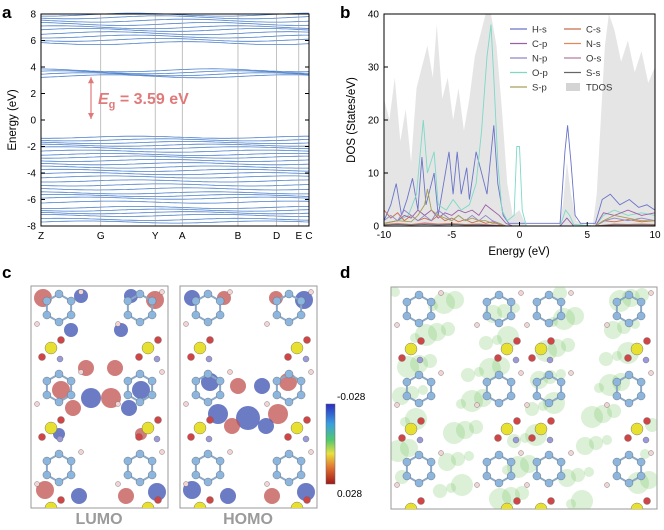  Describe the element at coordinates (13, 120) in the screenshot. I see `band-y-axis-title: Energy (eV)` at that location.